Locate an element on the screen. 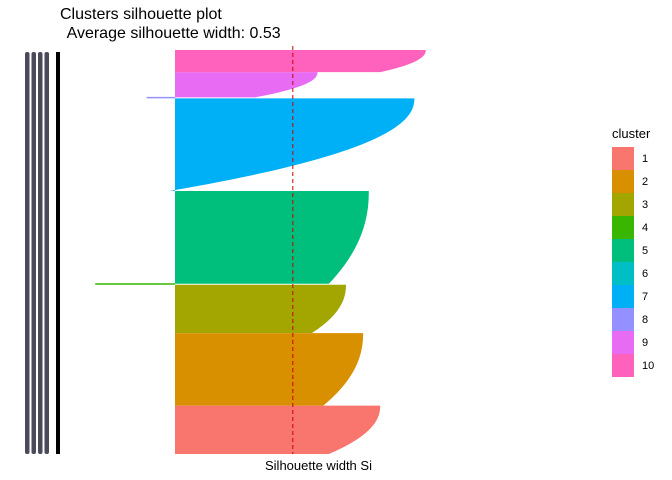 This screenshot has height=480, width=672. x-axis-label: Silhouette width Si is located at coordinates (318, 465).